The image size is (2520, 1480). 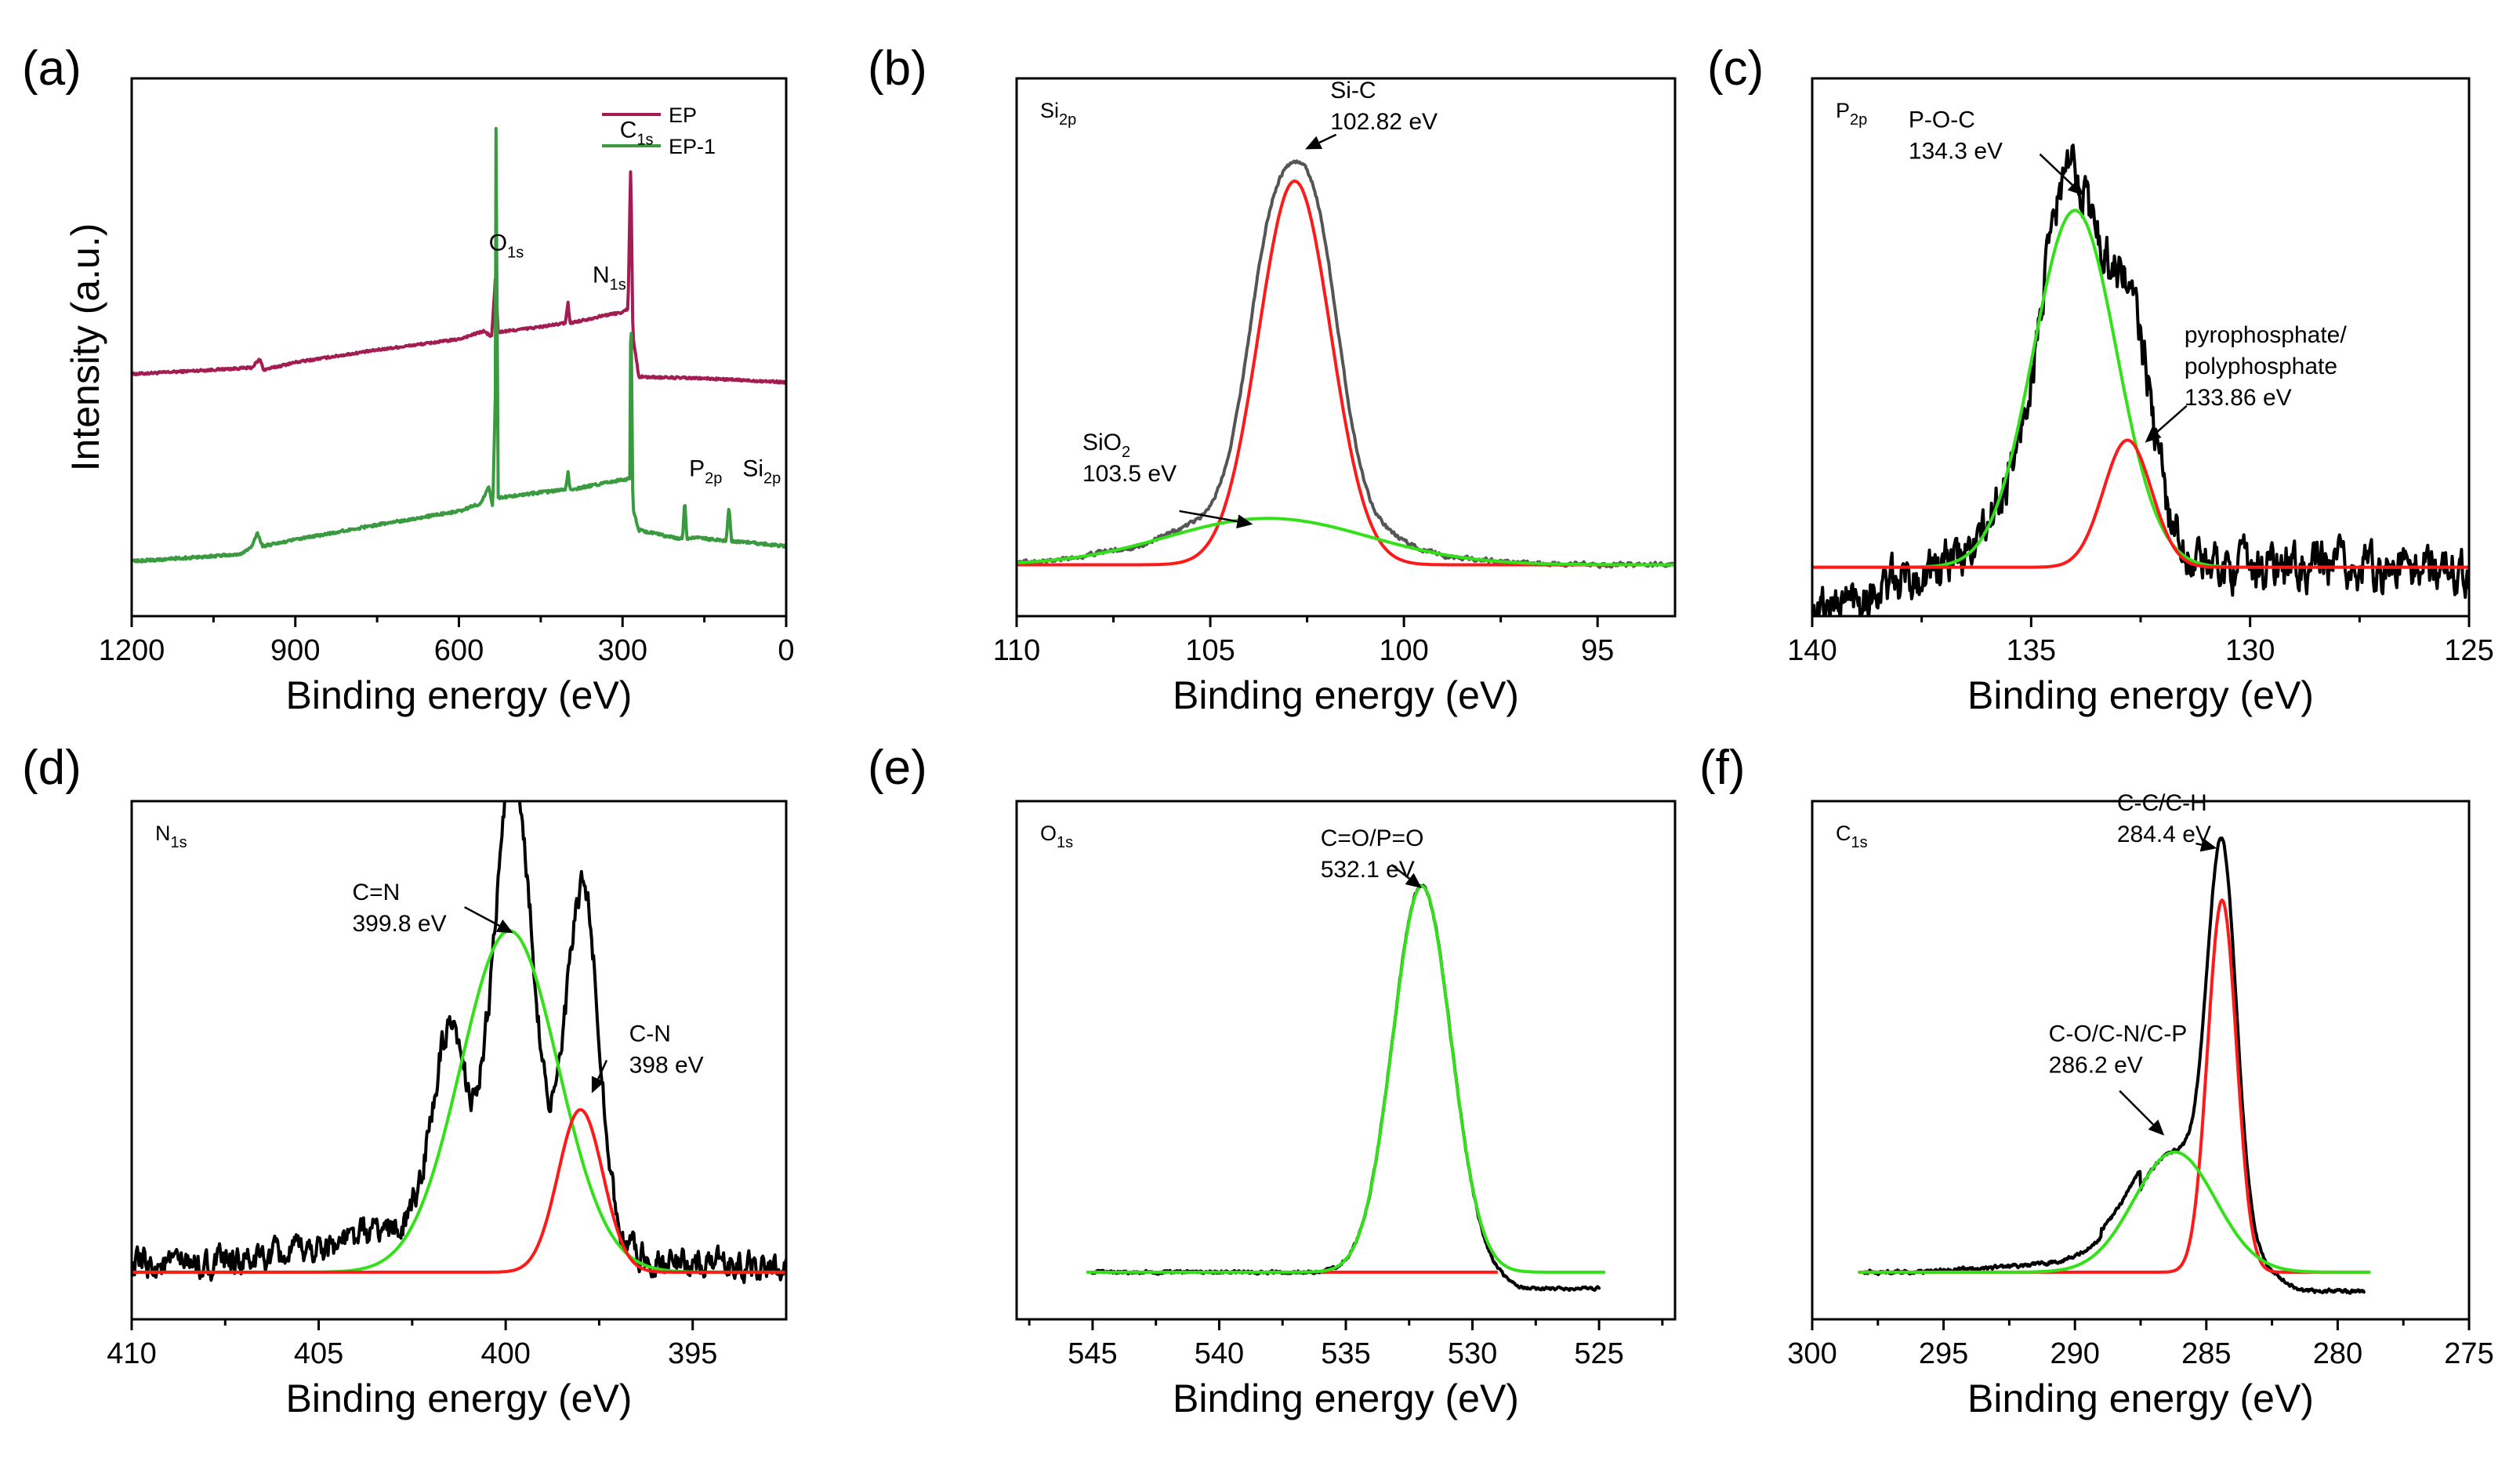 I want to click on x-axis-title-d: Binding energy (eV), so click(x=459, y=1399).